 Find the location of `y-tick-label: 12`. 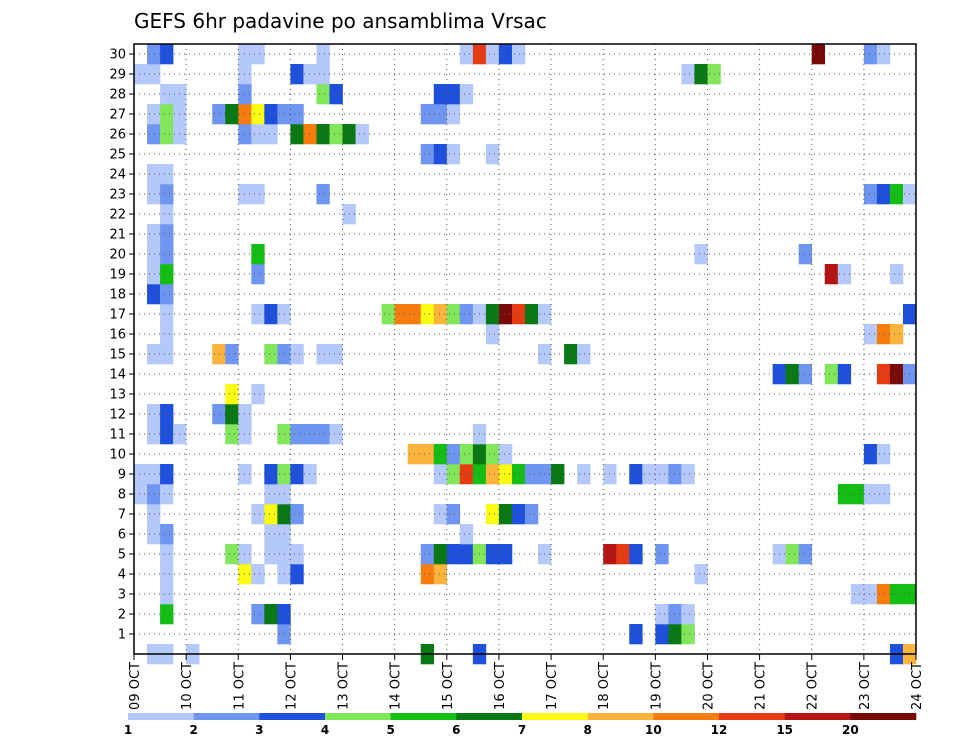

y-tick-label: 12 is located at coordinates (117, 415).